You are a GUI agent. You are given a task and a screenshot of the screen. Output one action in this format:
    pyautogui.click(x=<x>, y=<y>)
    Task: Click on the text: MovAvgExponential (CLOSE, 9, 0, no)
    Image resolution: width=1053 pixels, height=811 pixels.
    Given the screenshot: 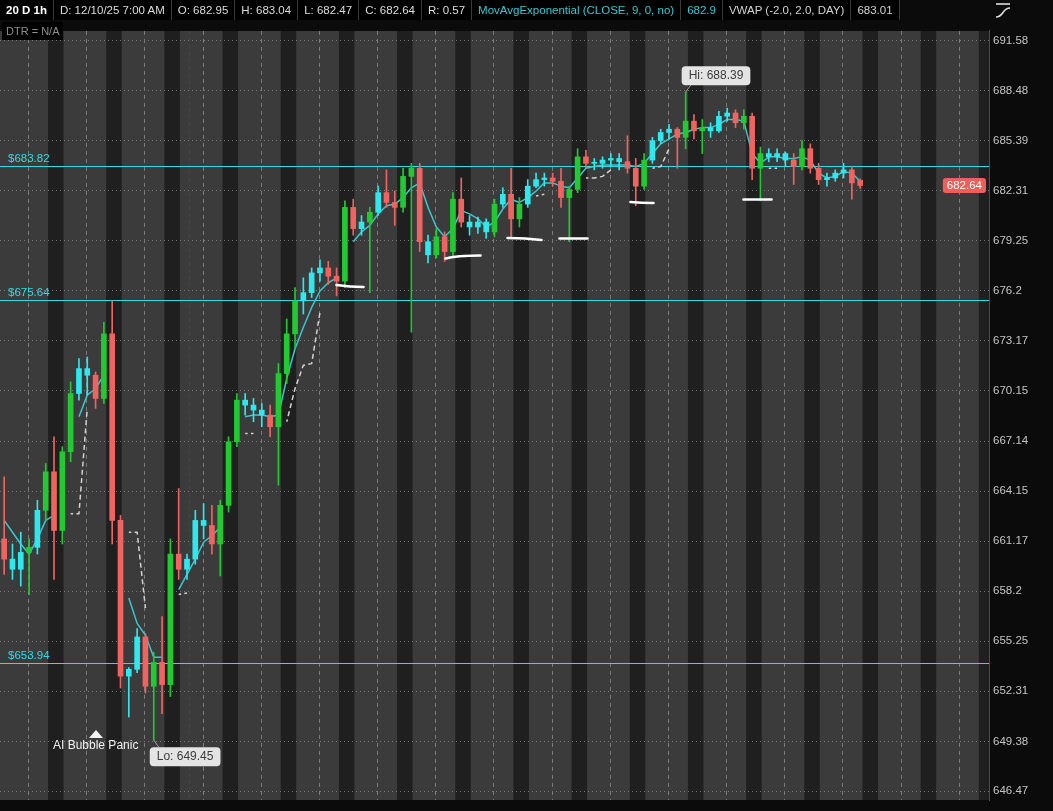 What is the action you would take?
    pyautogui.click(x=577, y=10)
    